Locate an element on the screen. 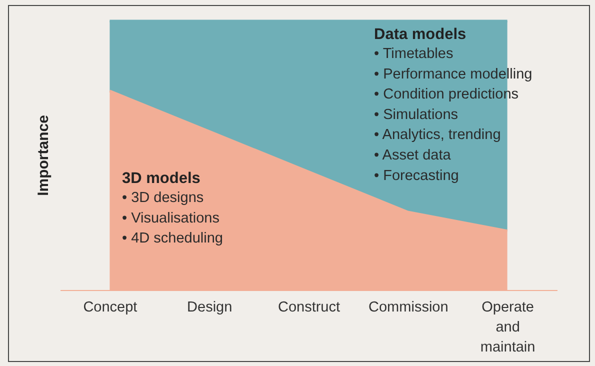  series-label: Data models is located at coordinates (420, 34).